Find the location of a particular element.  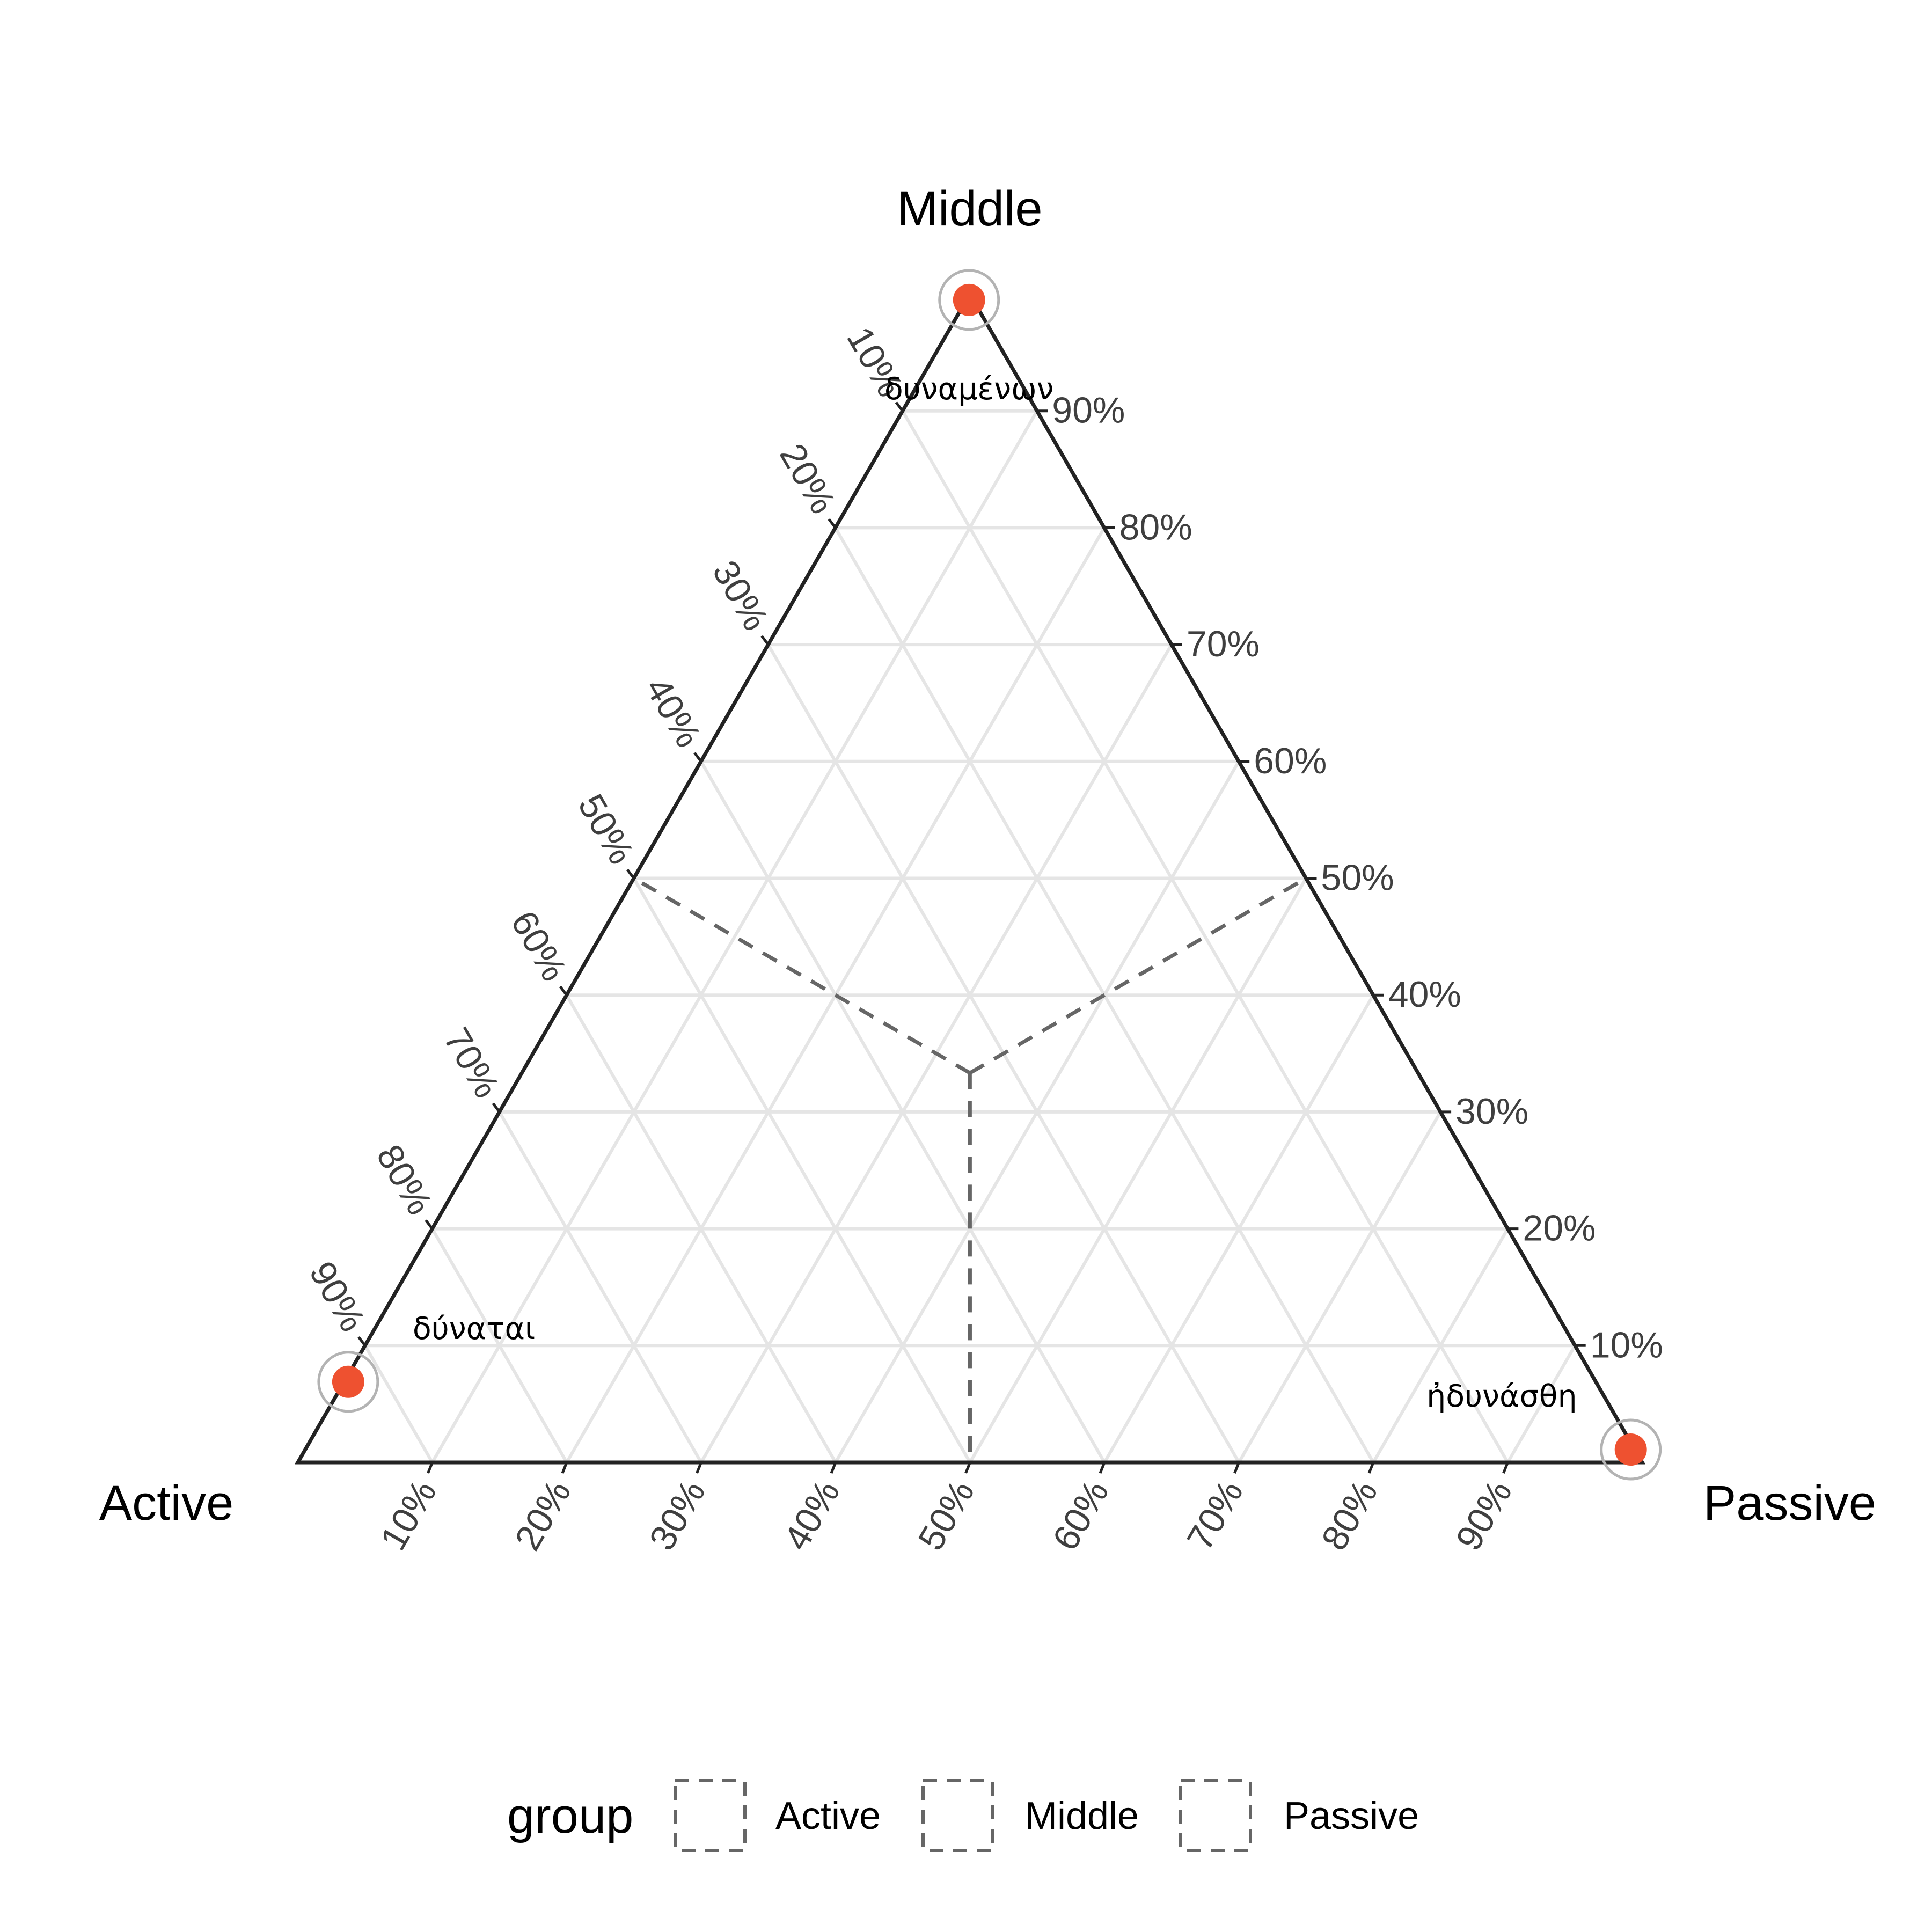

tick-label-active-20: 20% is located at coordinates (808, 479).